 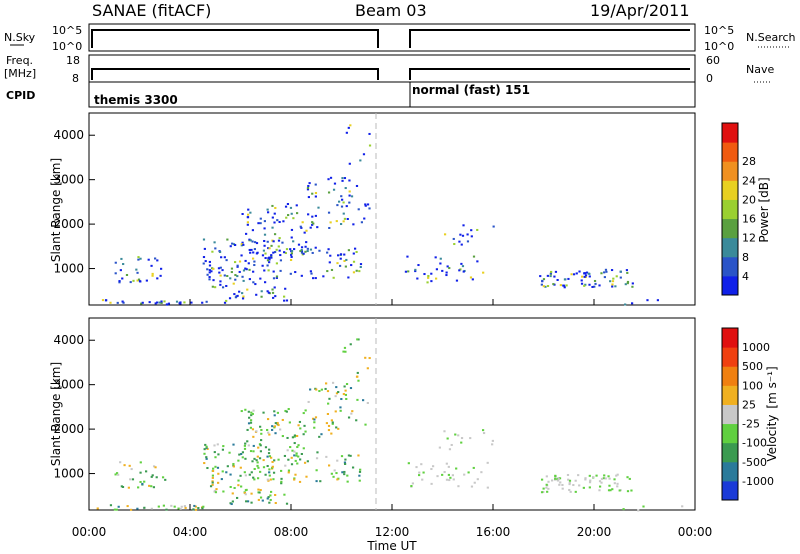 I want to click on date-title: 19/Apr/2011, so click(x=640, y=10).